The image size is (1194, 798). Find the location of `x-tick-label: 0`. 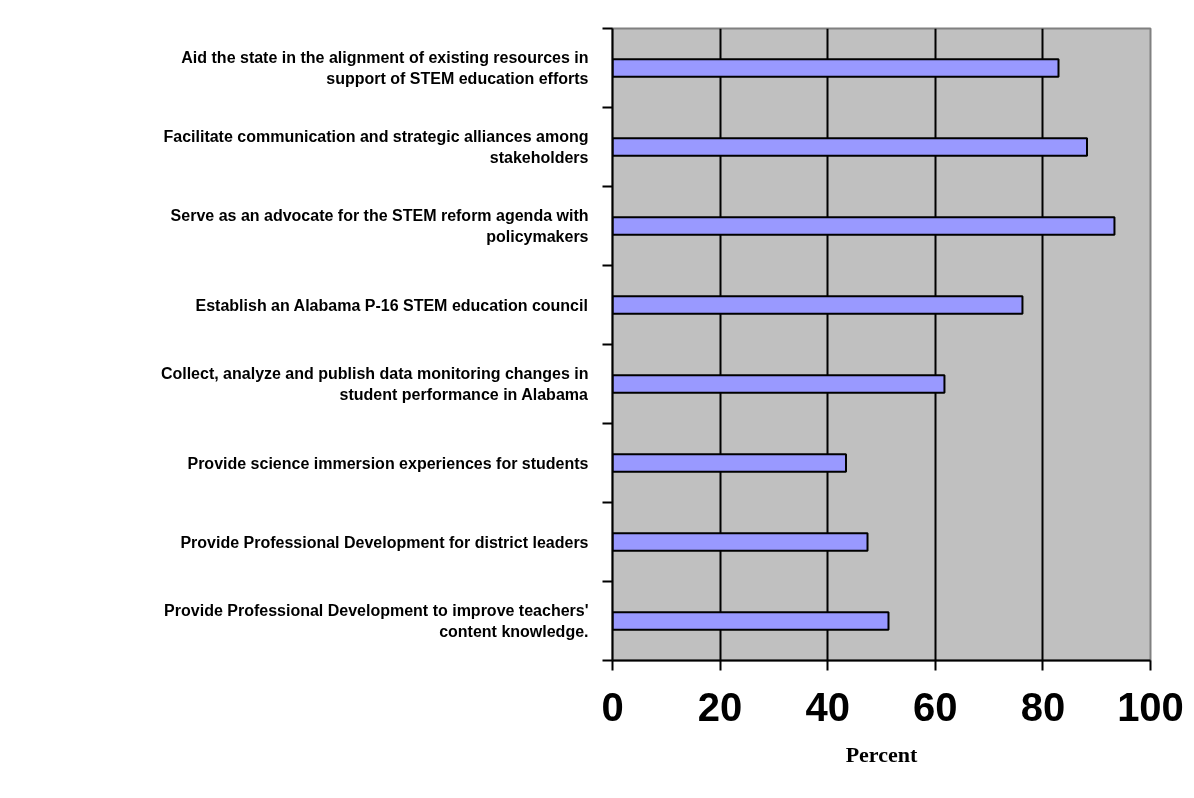

x-tick-label: 0 is located at coordinates (612, 706).